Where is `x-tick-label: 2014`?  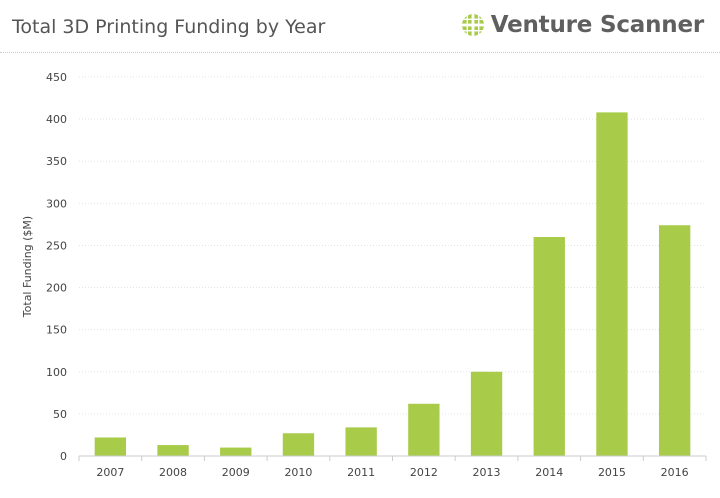 x-tick-label: 2014 is located at coordinates (549, 472).